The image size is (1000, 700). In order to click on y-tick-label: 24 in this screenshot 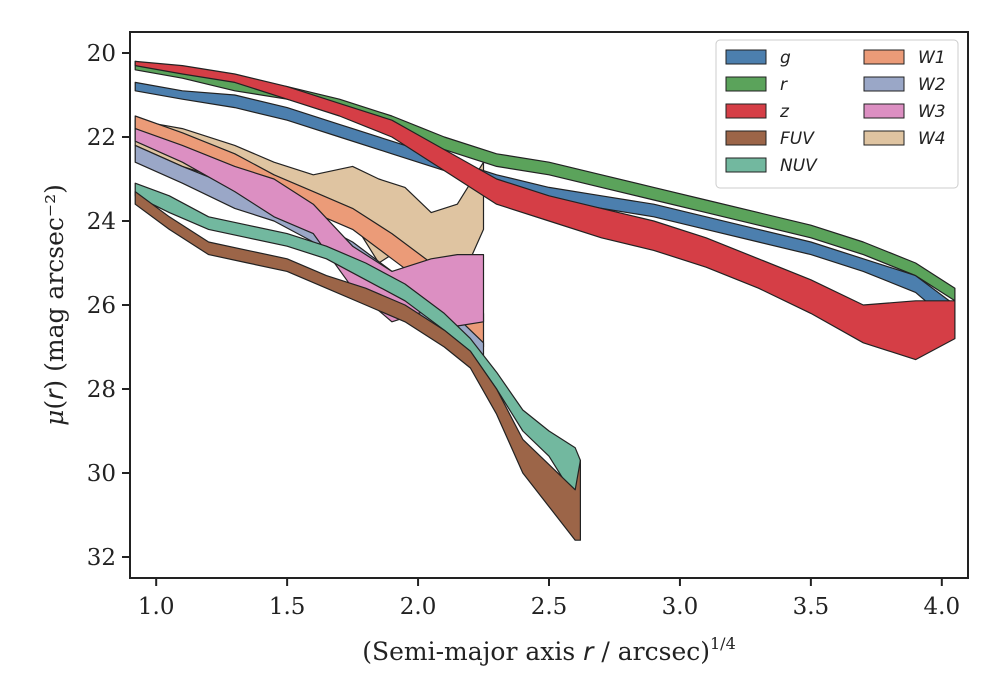, I will do `click(101, 222)`.